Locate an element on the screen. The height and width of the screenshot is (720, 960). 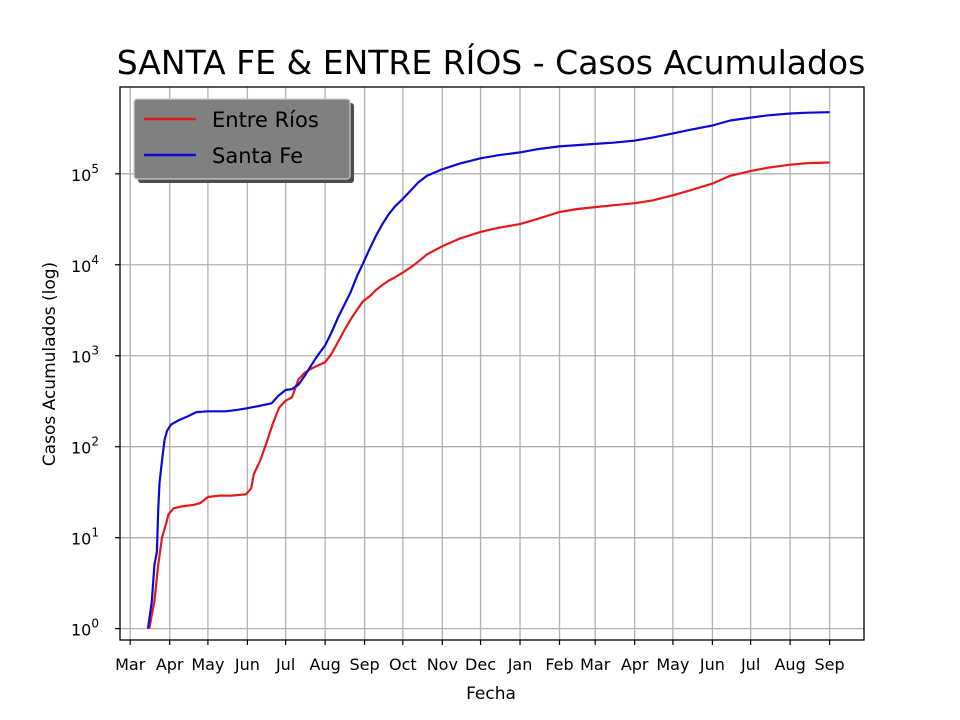
y-axis: 10⁰ 10¹ 10² 10³ 10⁴ 10⁵ is located at coordinates (95, 401).